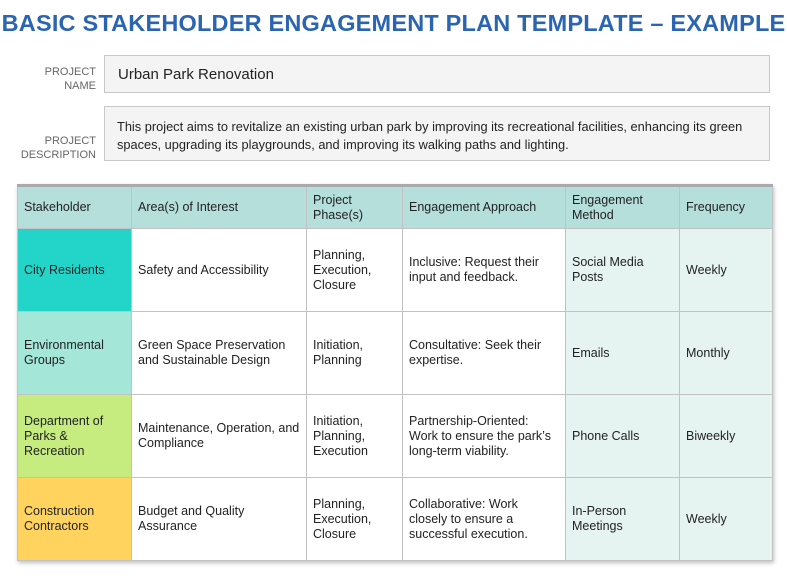  Describe the element at coordinates (622, 519) in the screenshot. I see `method-cell: In-Person Meetings` at that location.